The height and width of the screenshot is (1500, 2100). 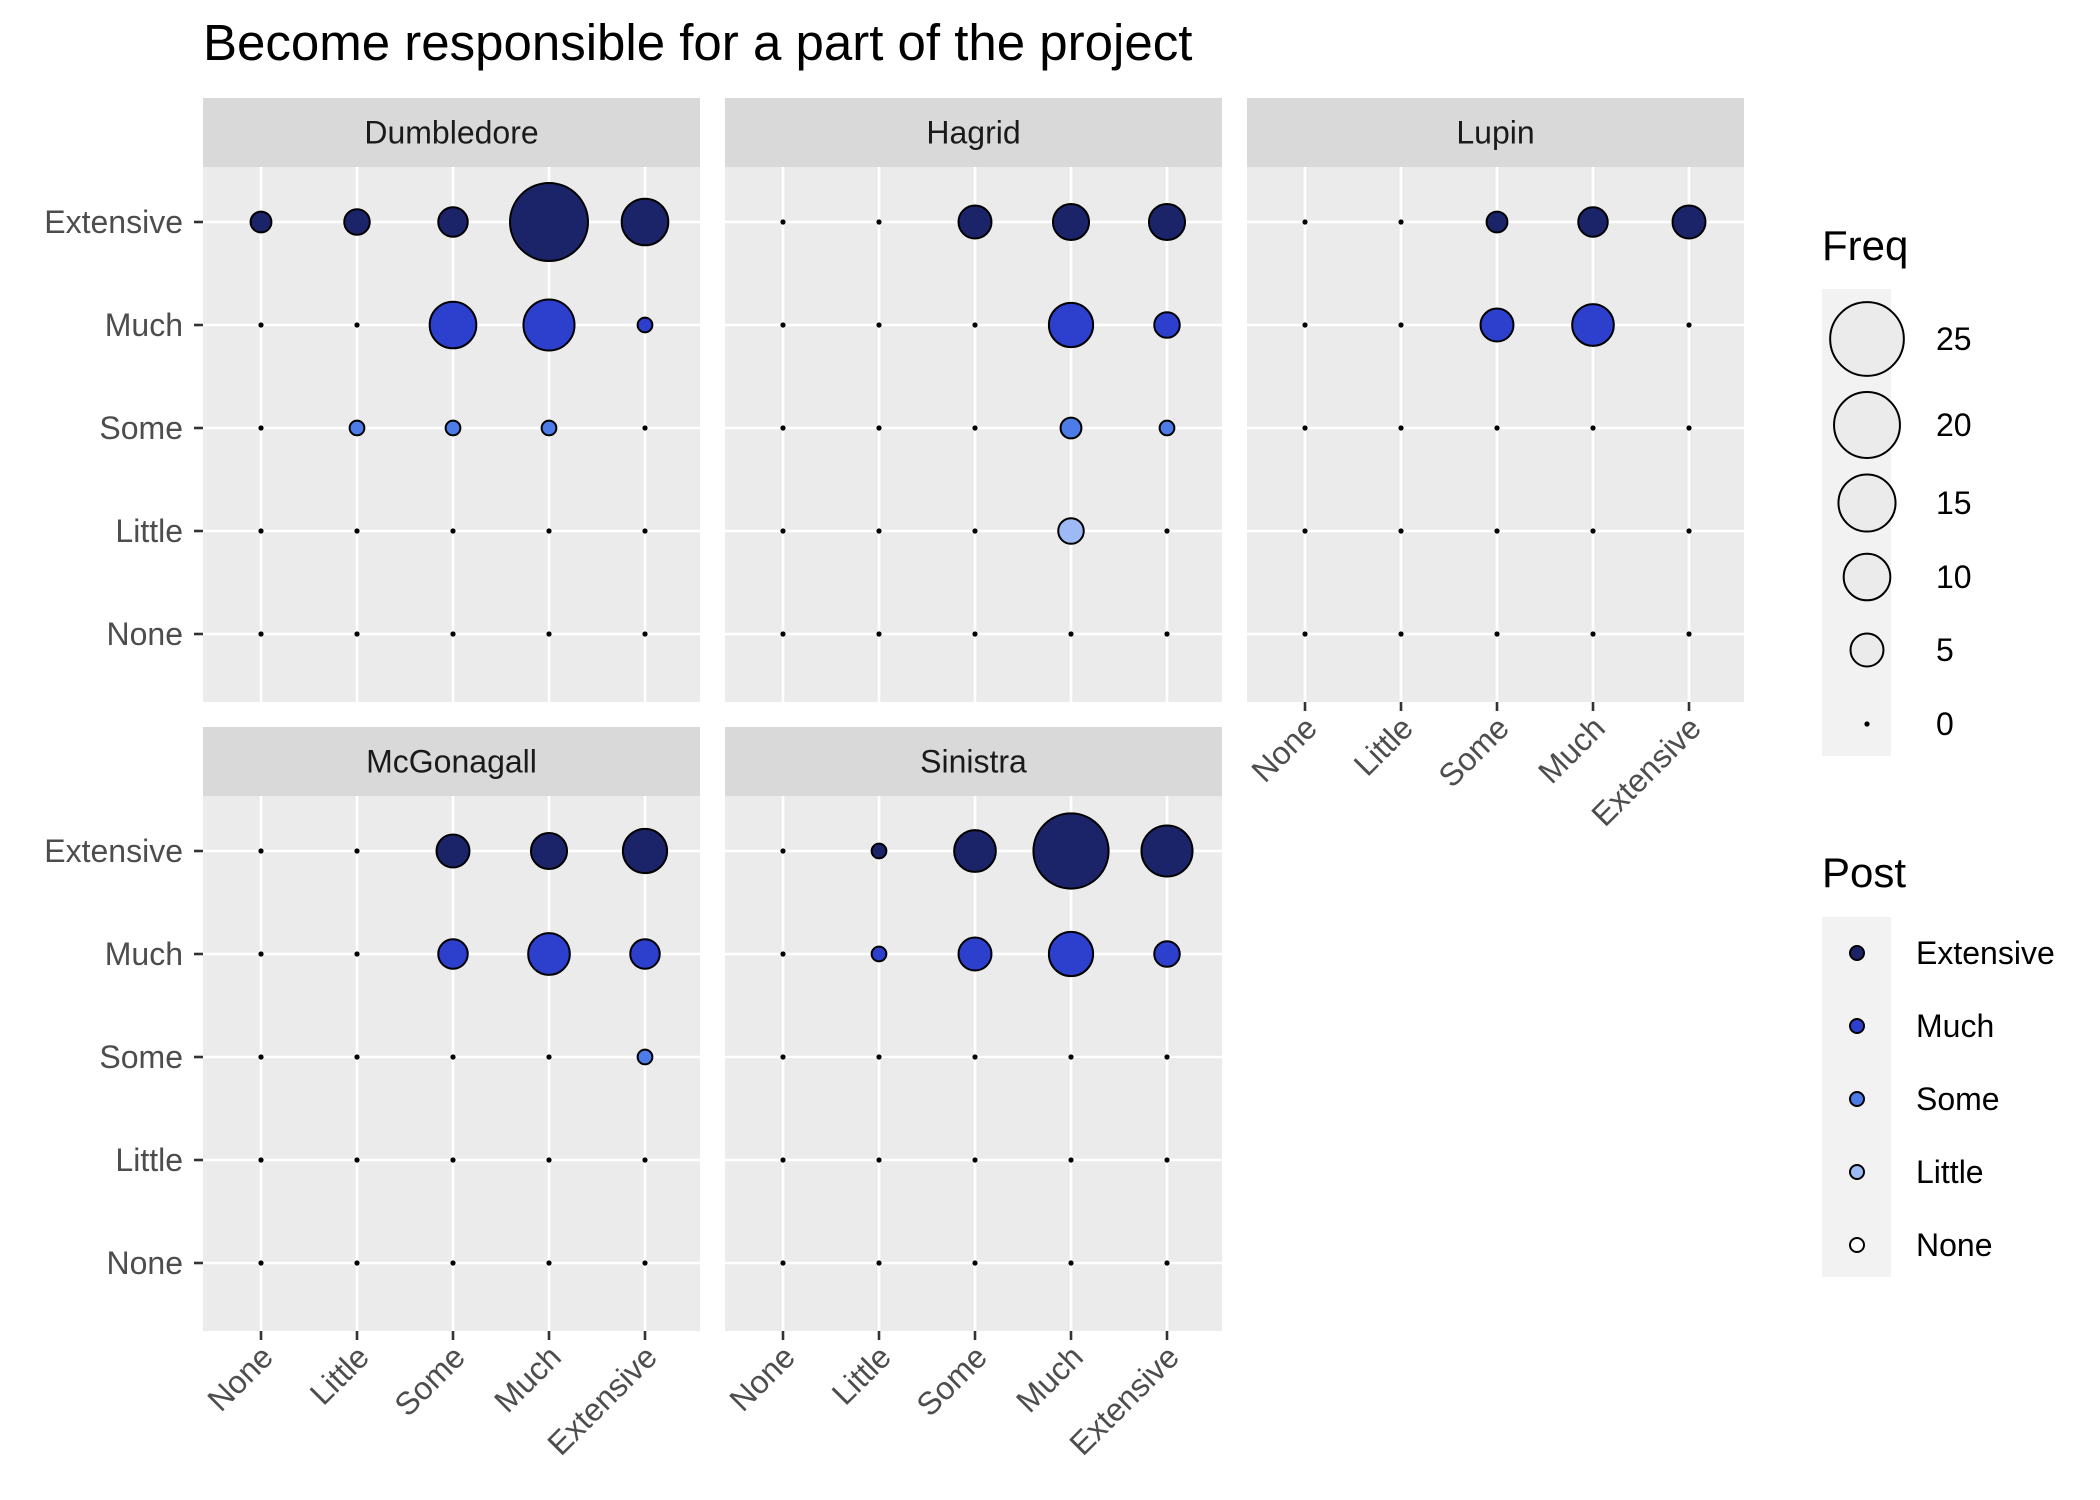 What do you see at coordinates (1954, 1245) in the screenshot?
I see `legend-post-label-none: None` at bounding box center [1954, 1245].